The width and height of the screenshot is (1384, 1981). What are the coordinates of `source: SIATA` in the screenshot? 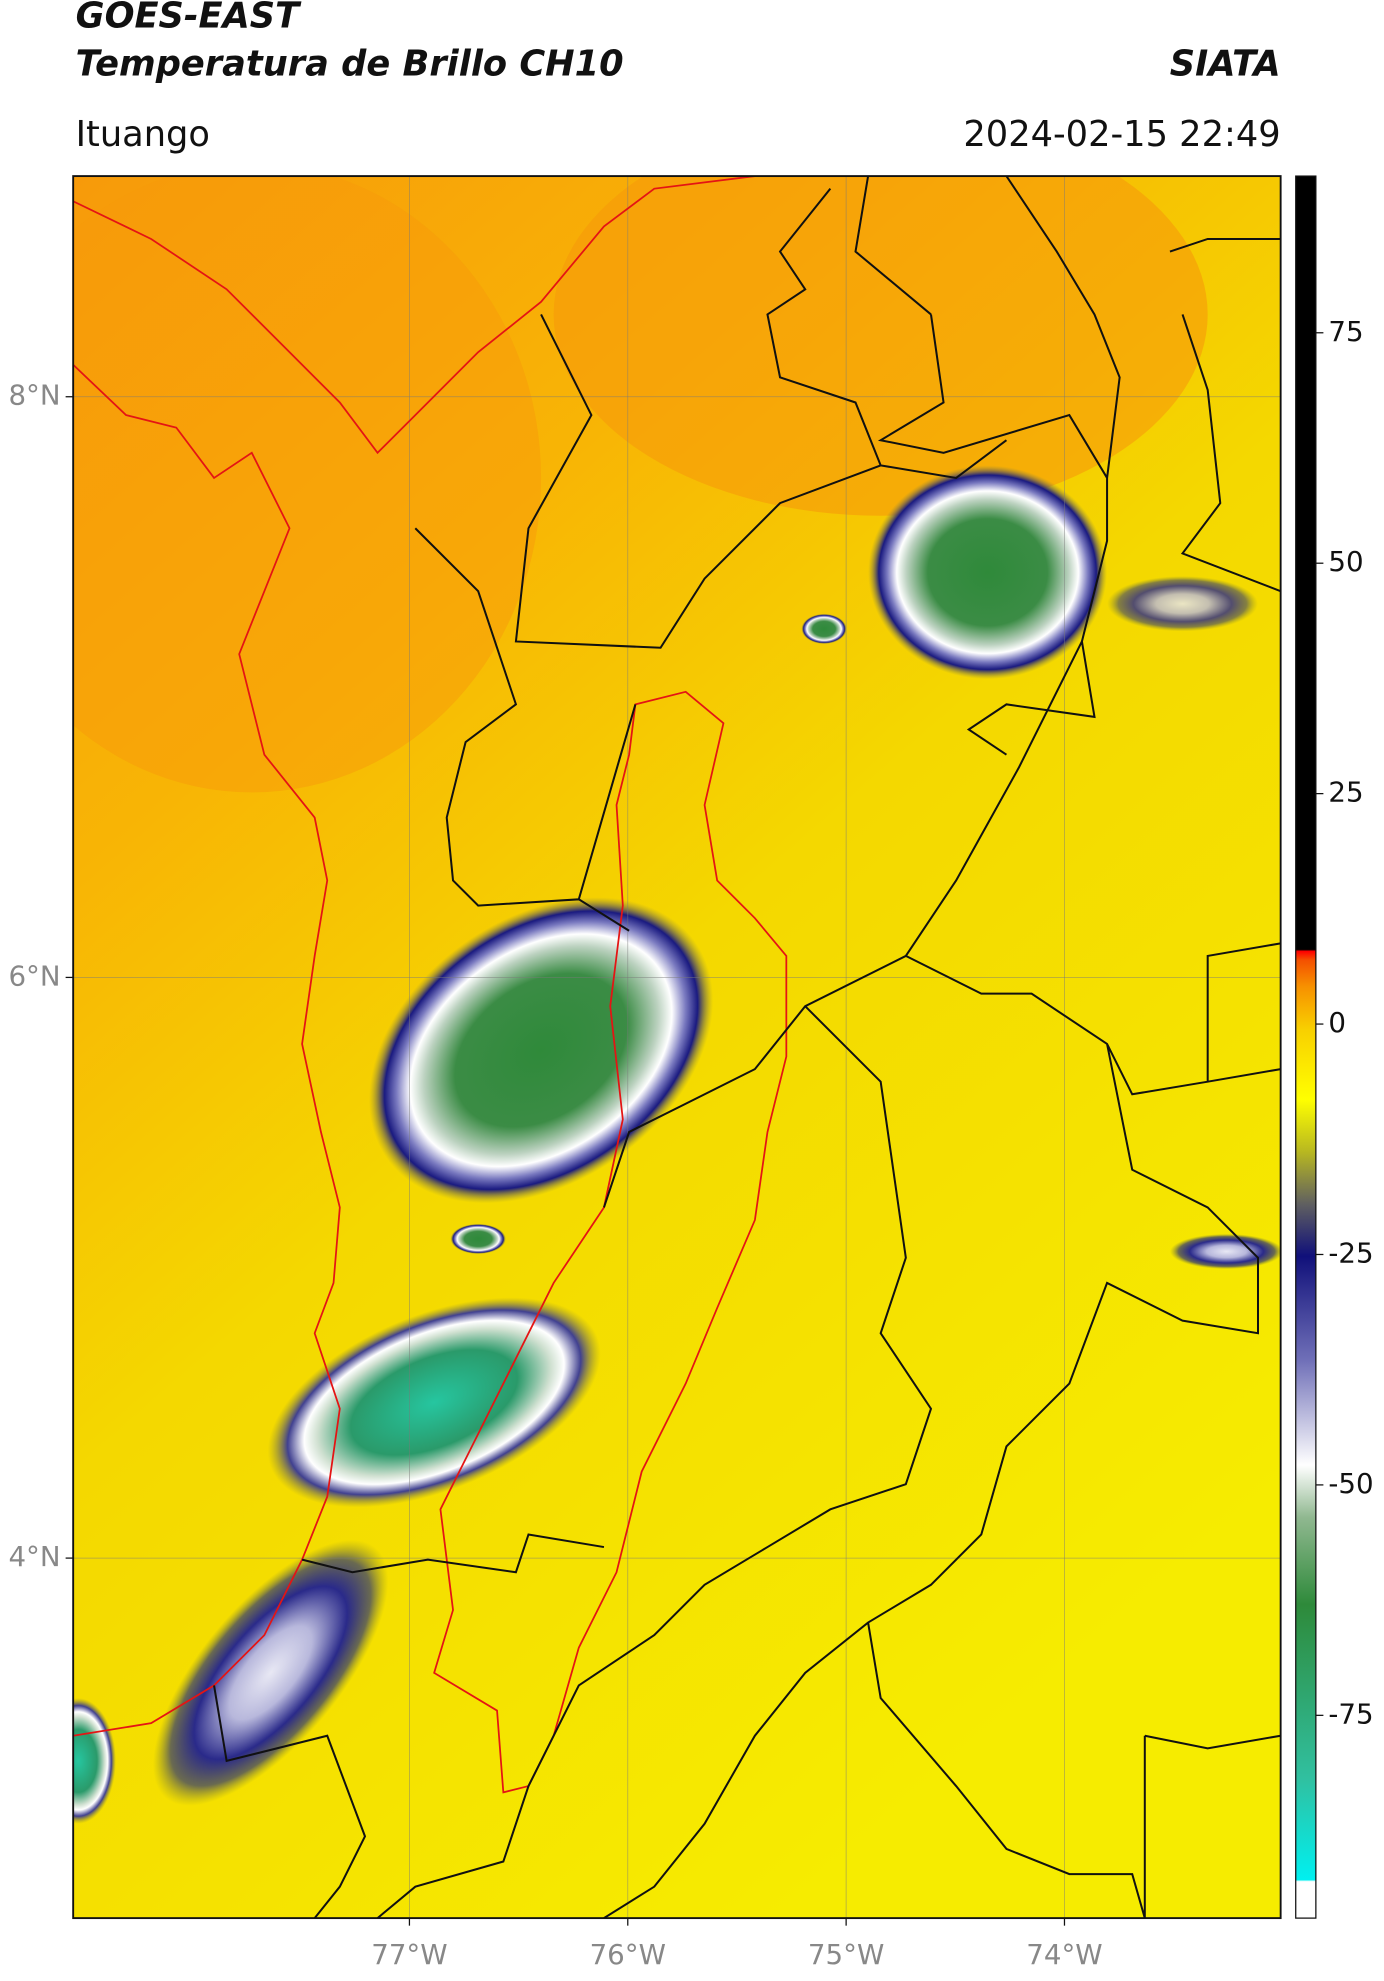 It's located at (1225, 63).